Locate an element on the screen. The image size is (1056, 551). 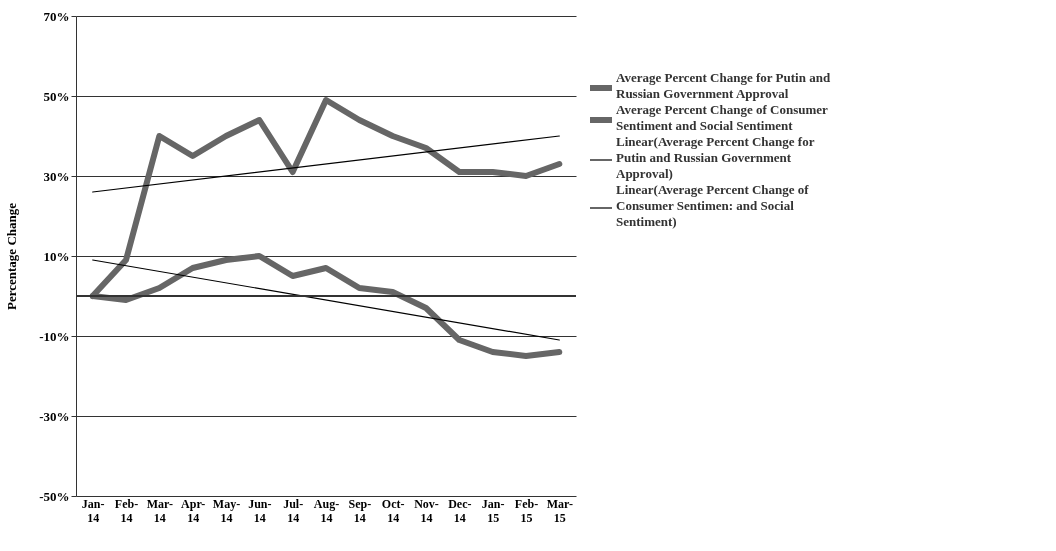
x-tick-label: May-14 is located at coordinates (226, 510).